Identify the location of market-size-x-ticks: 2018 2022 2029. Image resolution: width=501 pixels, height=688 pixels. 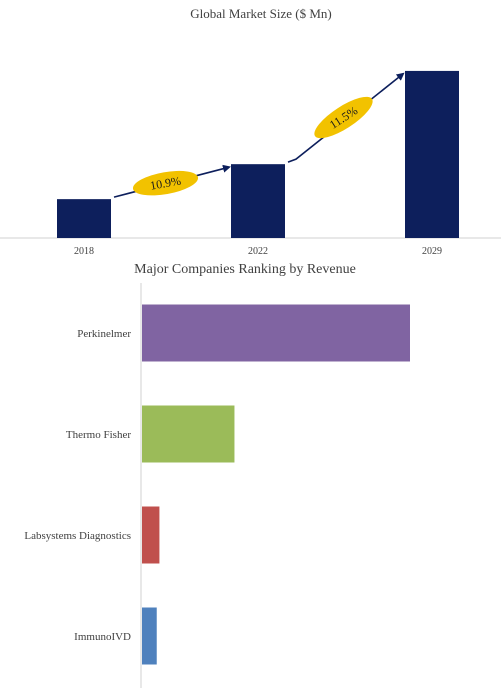
(258, 251).